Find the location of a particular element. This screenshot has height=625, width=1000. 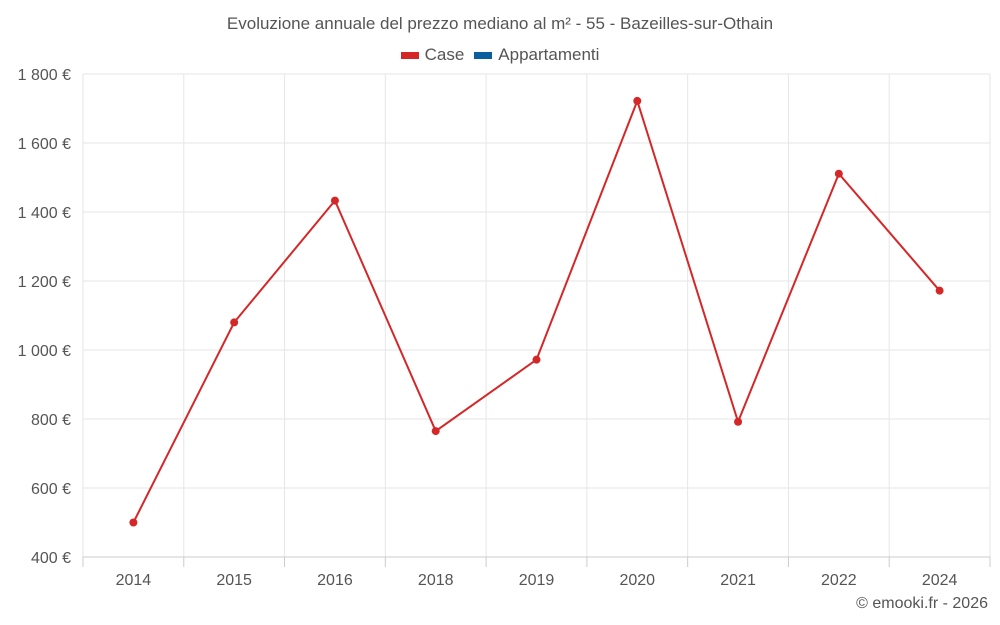

credits: © emooki.fr - 2026 is located at coordinates (922, 603).